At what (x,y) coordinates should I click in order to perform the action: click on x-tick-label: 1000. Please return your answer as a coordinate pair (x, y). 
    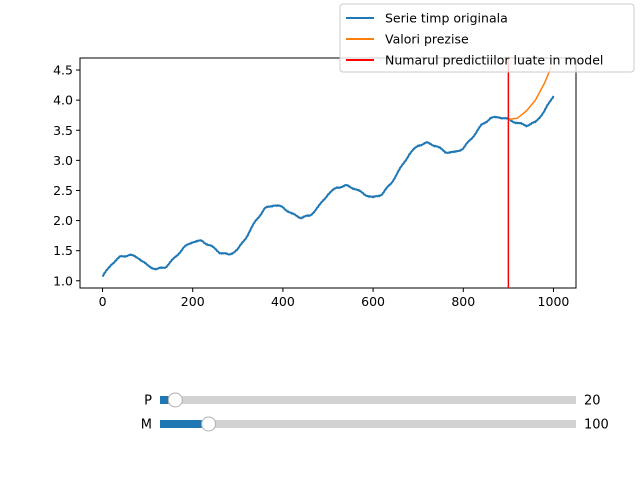
    Looking at the image, I should click on (554, 301).